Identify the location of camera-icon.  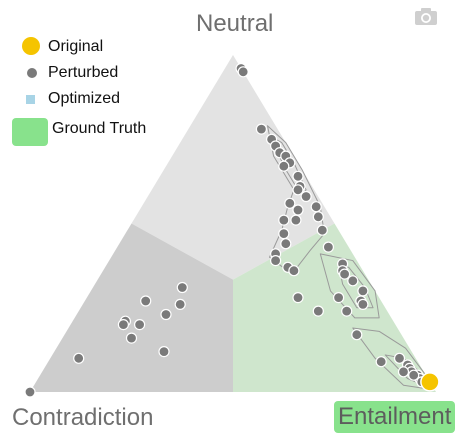
(426, 16).